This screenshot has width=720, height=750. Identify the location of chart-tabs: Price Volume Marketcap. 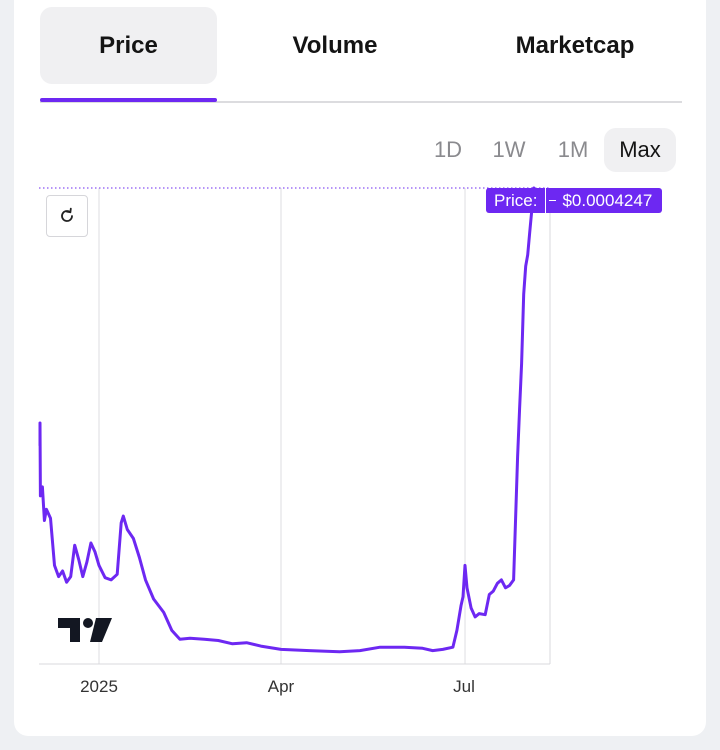
(361, 55).